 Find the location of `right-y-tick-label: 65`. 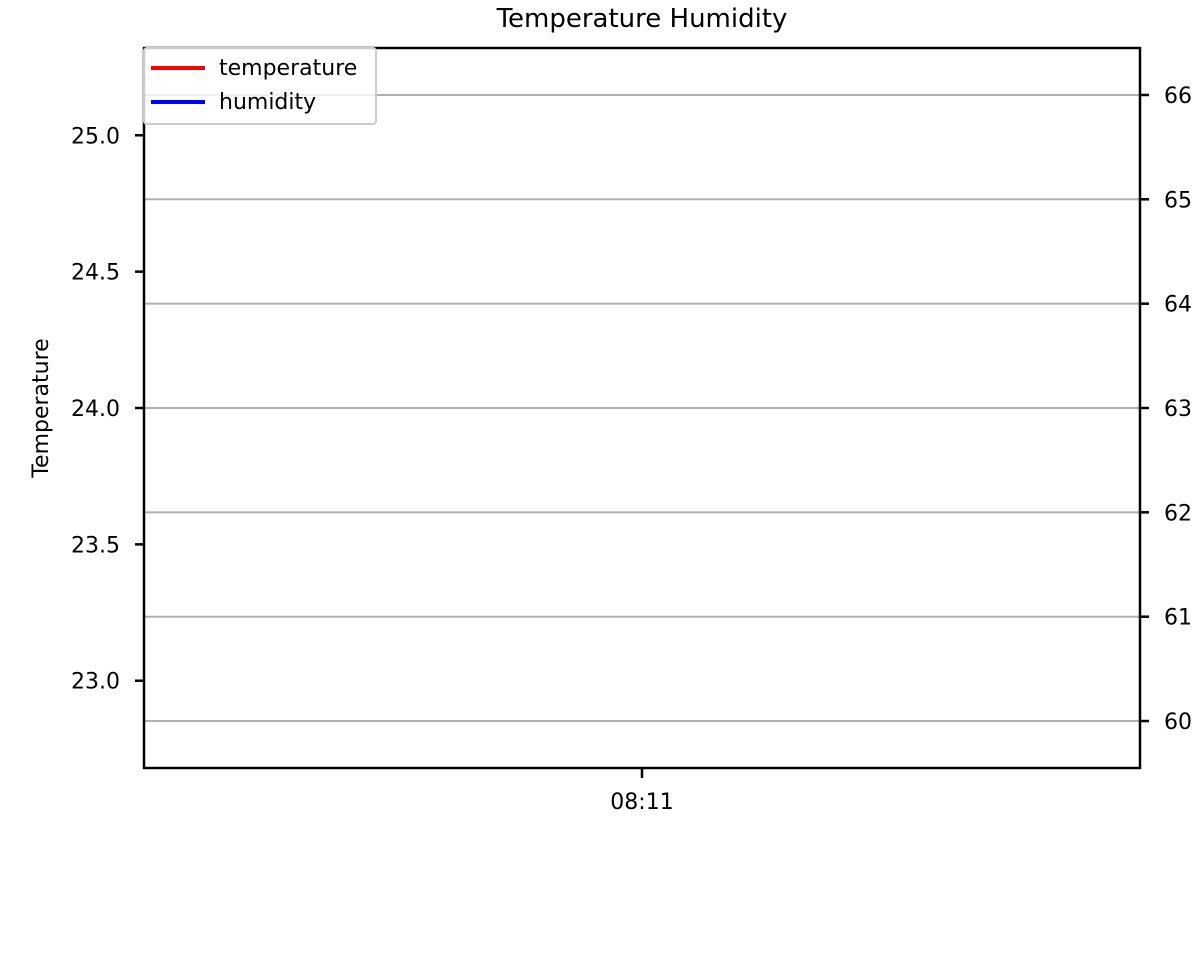

right-y-tick-label: 65 is located at coordinates (1178, 200).